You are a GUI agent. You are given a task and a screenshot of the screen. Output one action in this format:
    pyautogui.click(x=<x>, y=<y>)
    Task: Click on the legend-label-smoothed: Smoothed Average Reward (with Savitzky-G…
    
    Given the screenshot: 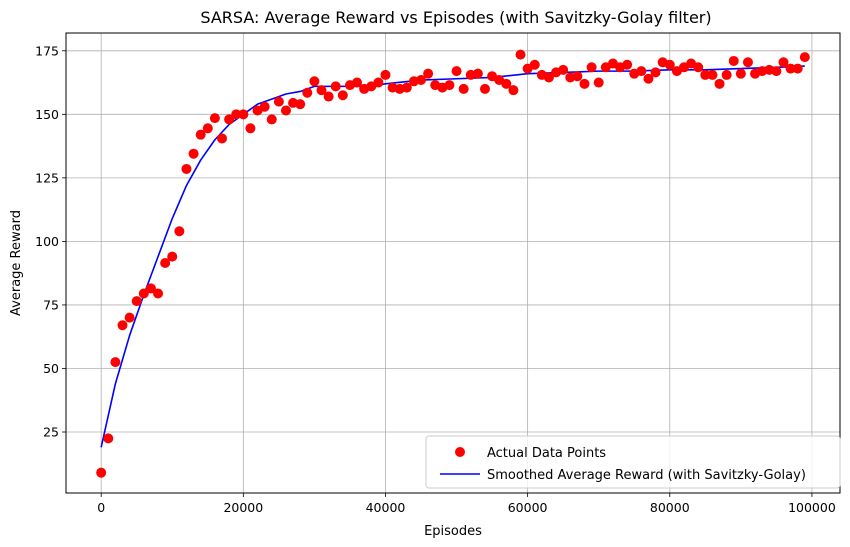 What is the action you would take?
    pyautogui.click(x=646, y=475)
    